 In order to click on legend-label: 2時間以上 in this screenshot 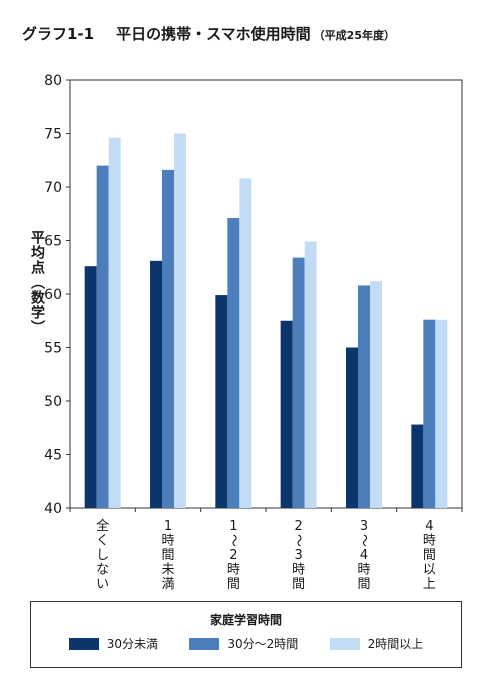, I will do `click(395, 644)`.